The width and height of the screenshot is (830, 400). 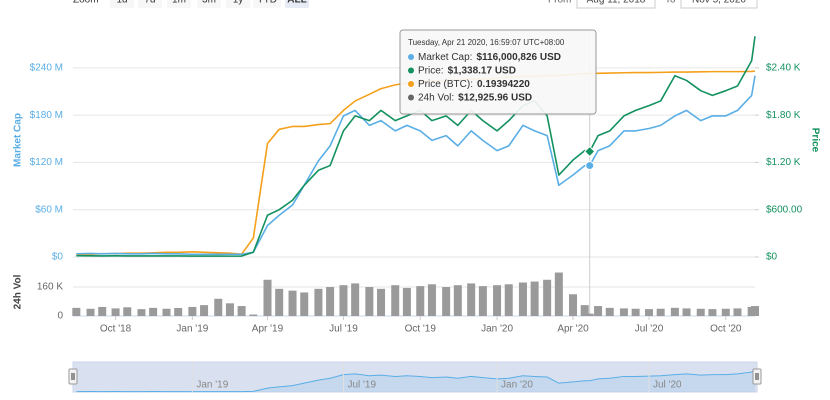 What do you see at coordinates (436, 97) in the screenshot?
I see `tooltip-label: 24h Vol:` at bounding box center [436, 97].